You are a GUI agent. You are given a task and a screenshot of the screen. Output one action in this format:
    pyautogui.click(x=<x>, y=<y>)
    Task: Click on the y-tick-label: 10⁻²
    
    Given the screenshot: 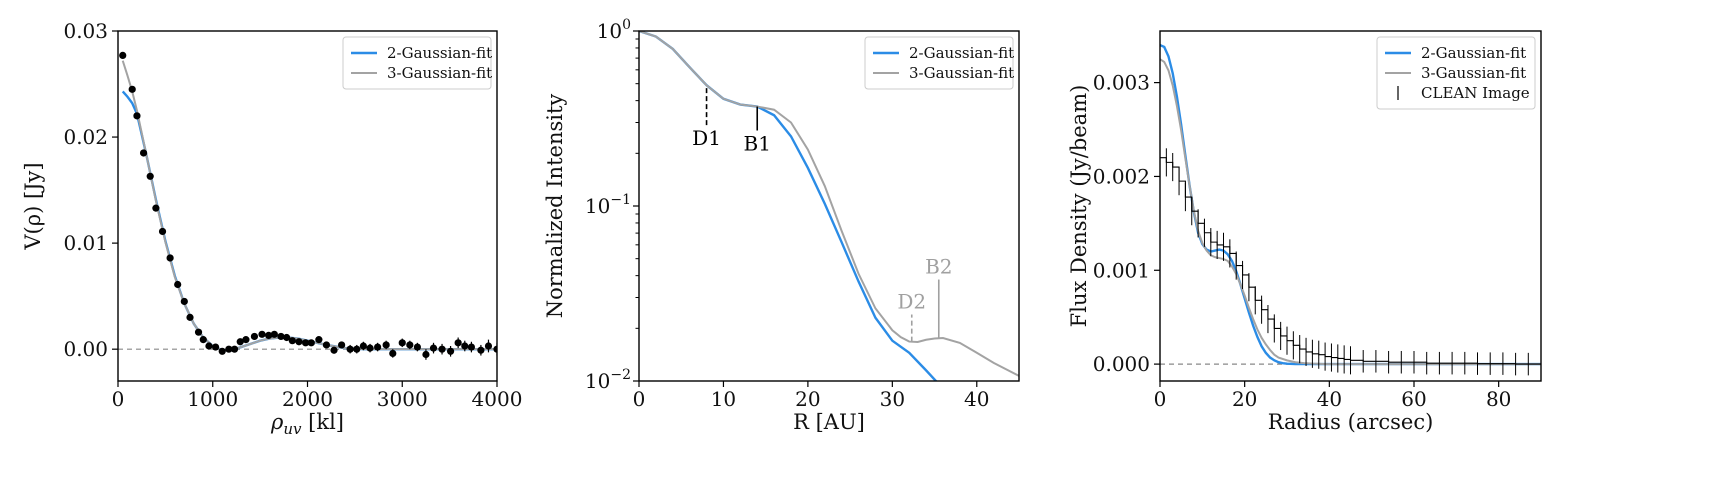 What is the action you would take?
    pyautogui.click(x=608, y=380)
    